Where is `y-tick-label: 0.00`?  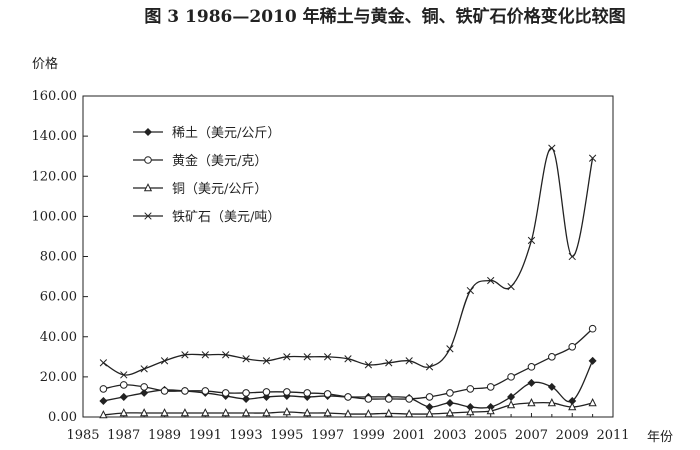
y-tick-label: 0.00 is located at coordinates (62, 417).